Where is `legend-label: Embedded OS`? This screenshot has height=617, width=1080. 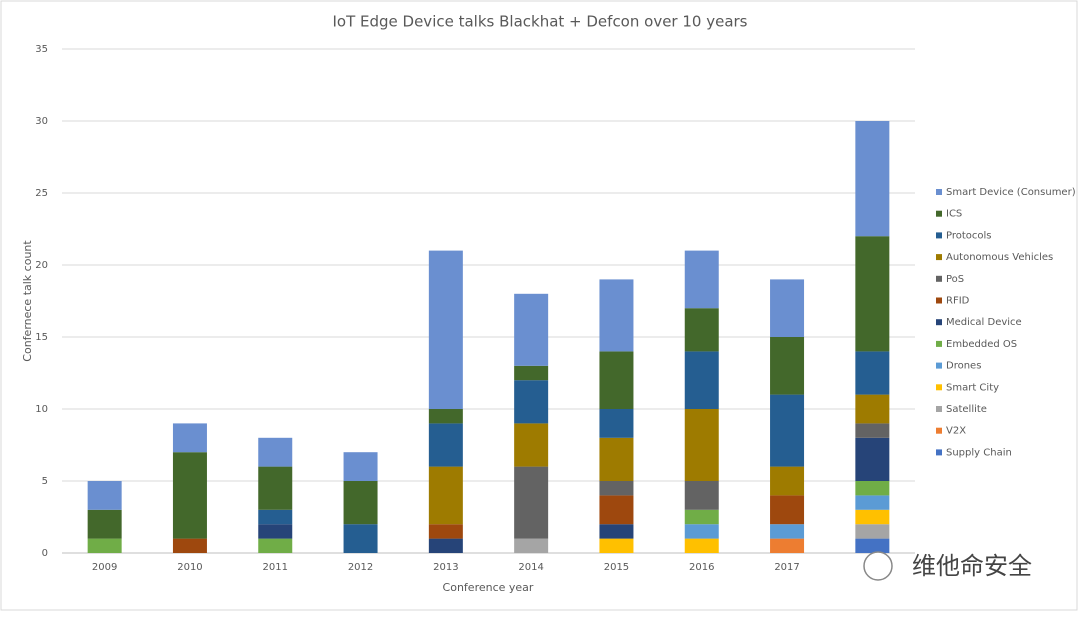 legend-label: Embedded OS is located at coordinates (981, 344).